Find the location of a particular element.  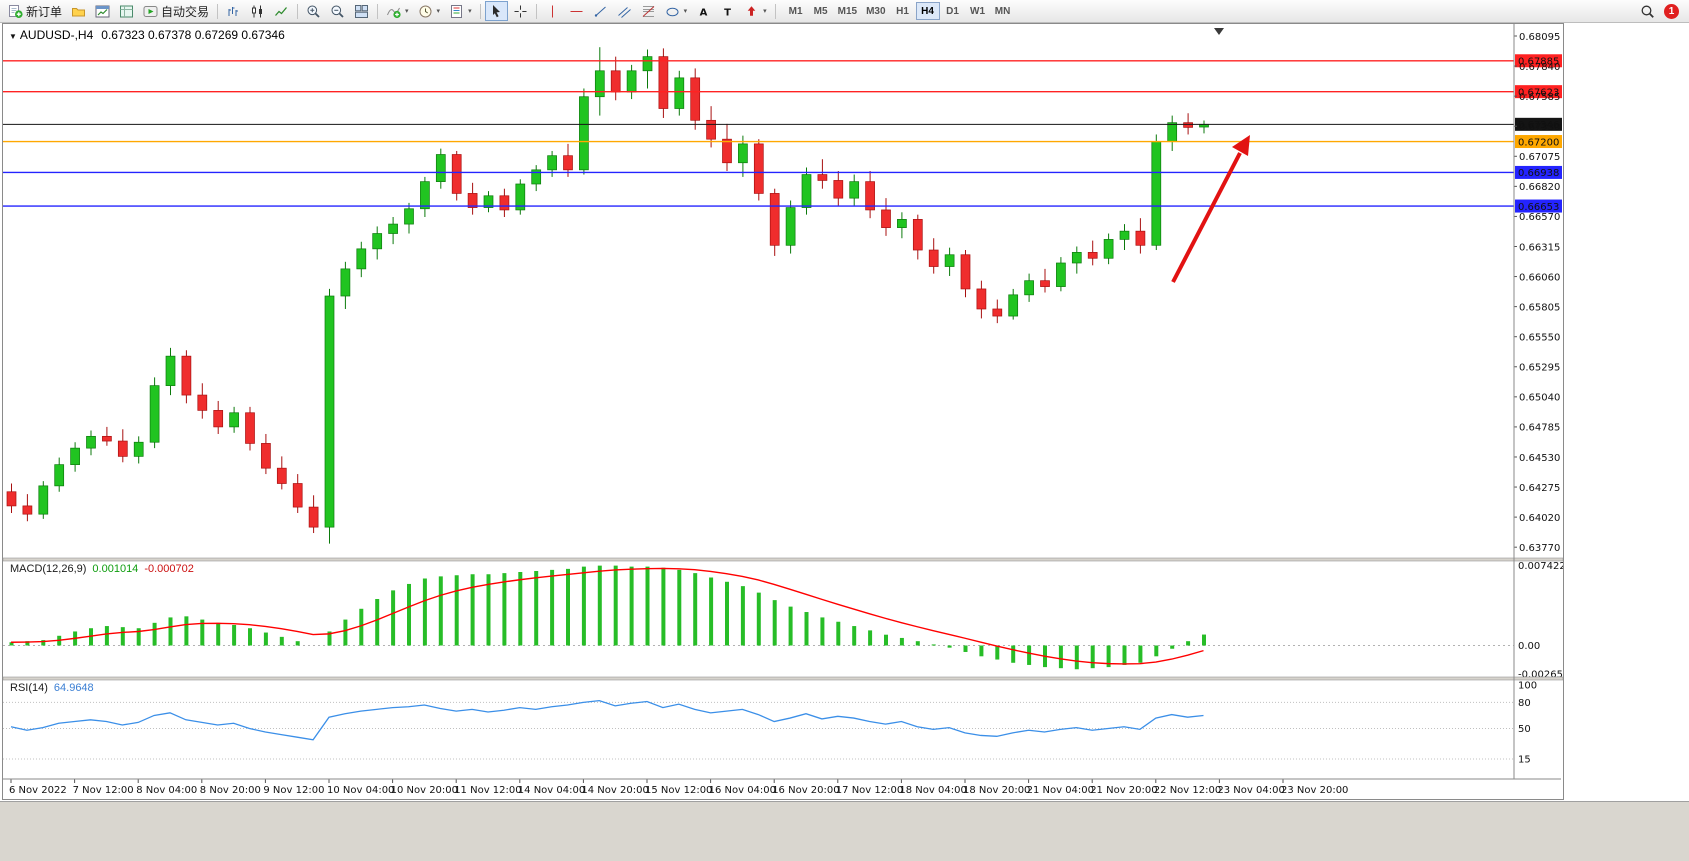

period-button: ▾ is located at coordinates (429, 11).